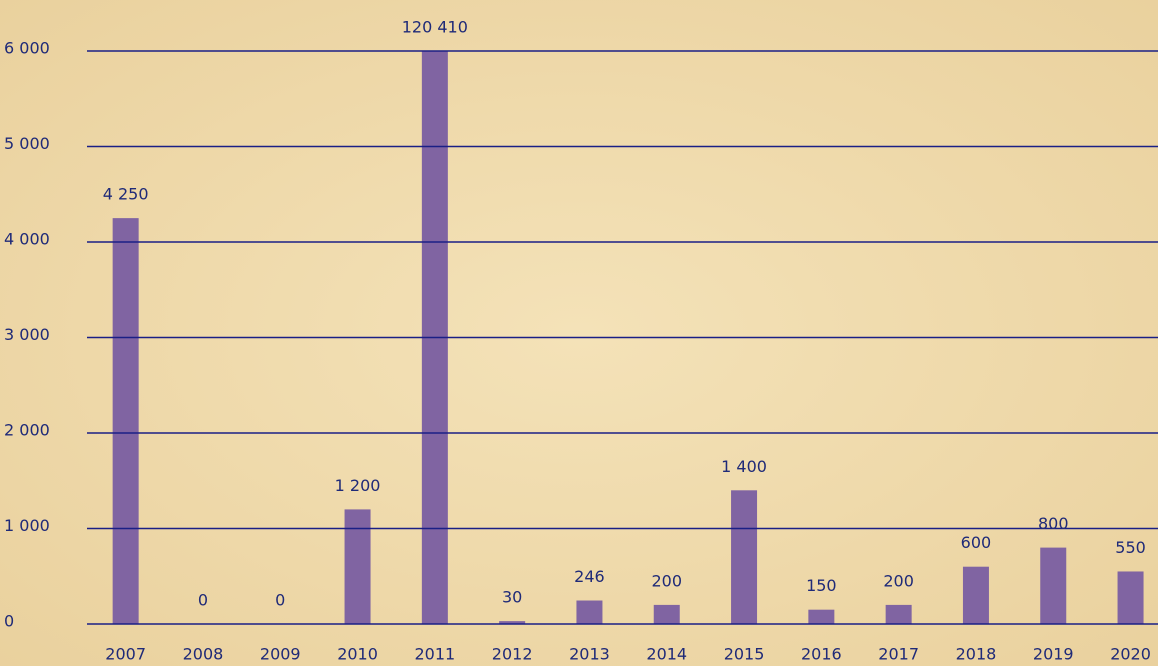  What do you see at coordinates (203, 654) in the screenshot?
I see `x-tick-label: 2008` at bounding box center [203, 654].